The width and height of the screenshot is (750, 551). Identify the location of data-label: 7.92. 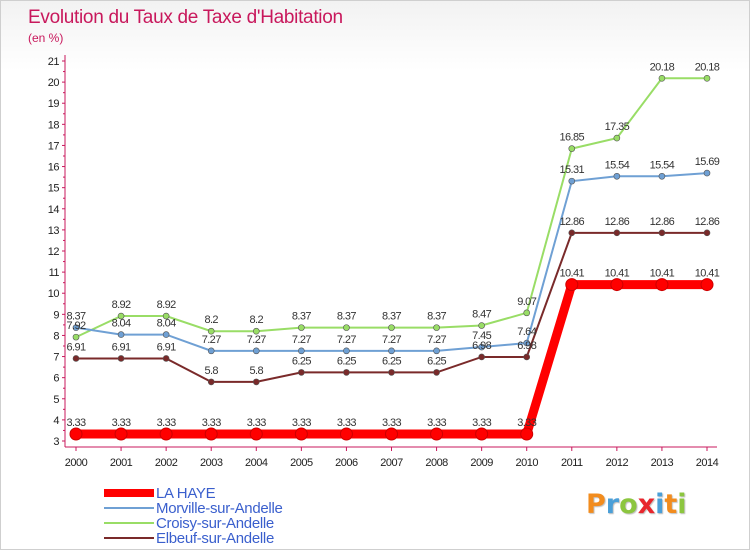
(75, 326).